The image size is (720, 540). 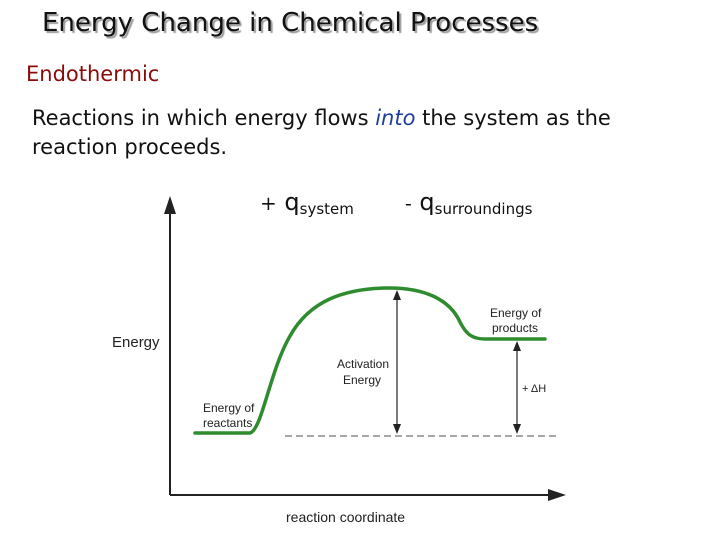 What do you see at coordinates (395, 118) in the screenshot?
I see `definition-emphasis: into` at bounding box center [395, 118].